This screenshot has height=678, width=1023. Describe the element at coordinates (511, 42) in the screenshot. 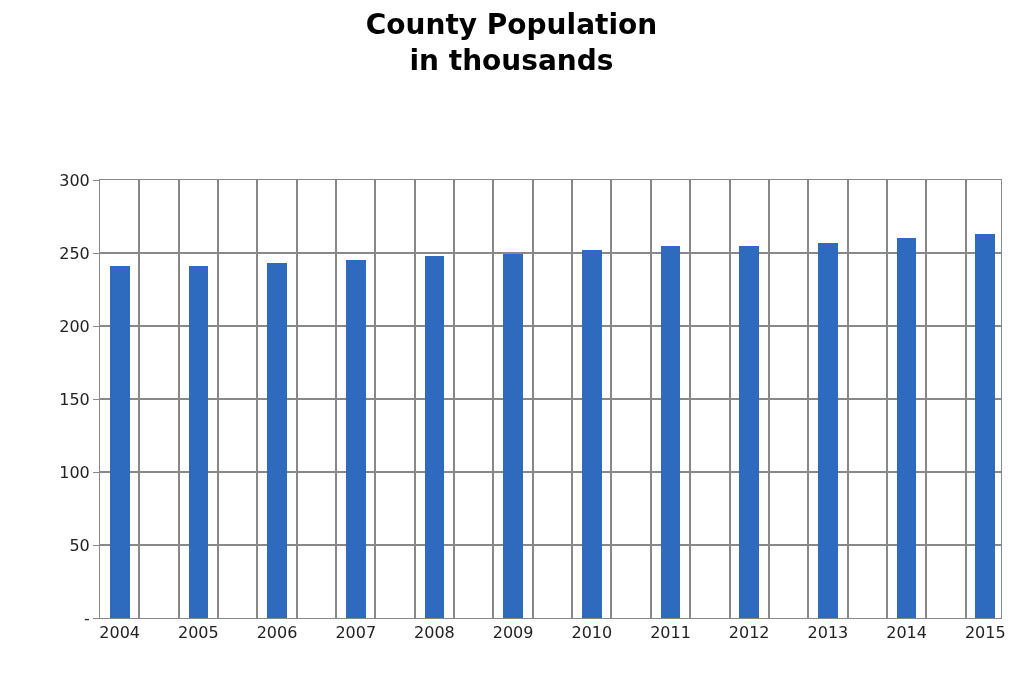

I see `chart-title: County Population in thousands` at that location.